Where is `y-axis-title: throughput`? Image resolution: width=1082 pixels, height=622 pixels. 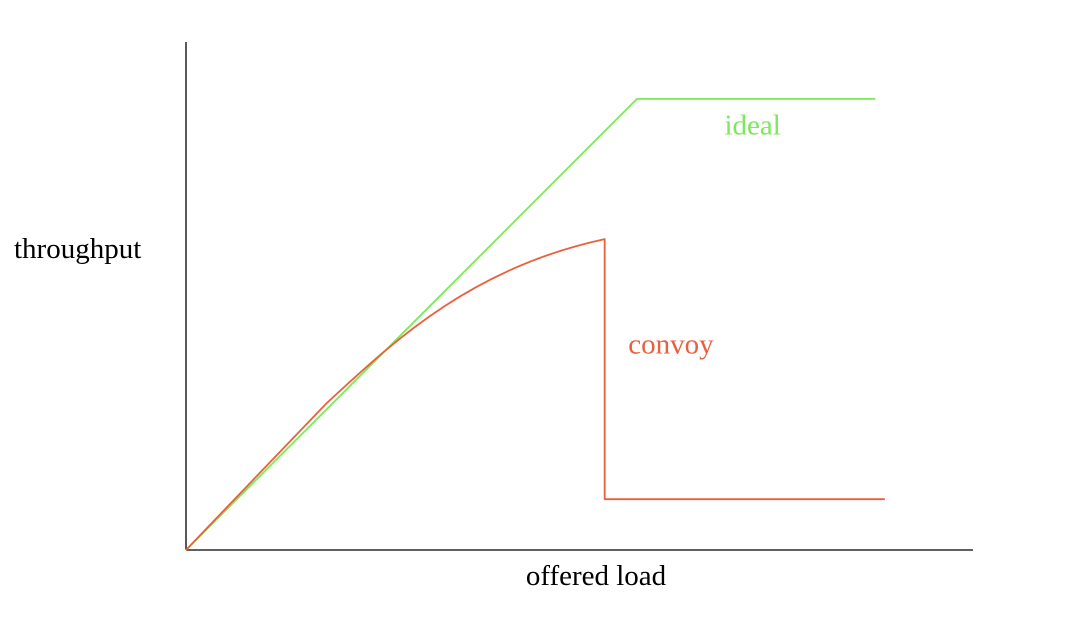
y-axis-title: throughput is located at coordinates (77, 249).